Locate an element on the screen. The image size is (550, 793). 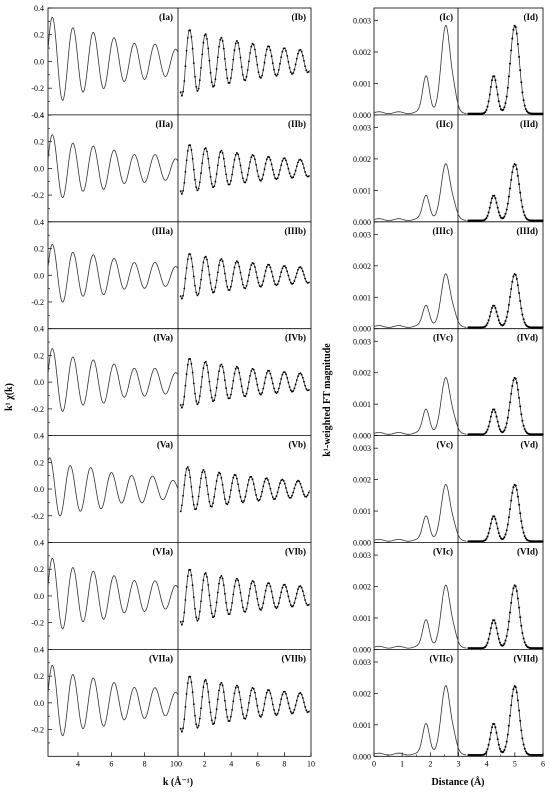
panel-label-d: (Vd) is located at coordinates (530, 445).